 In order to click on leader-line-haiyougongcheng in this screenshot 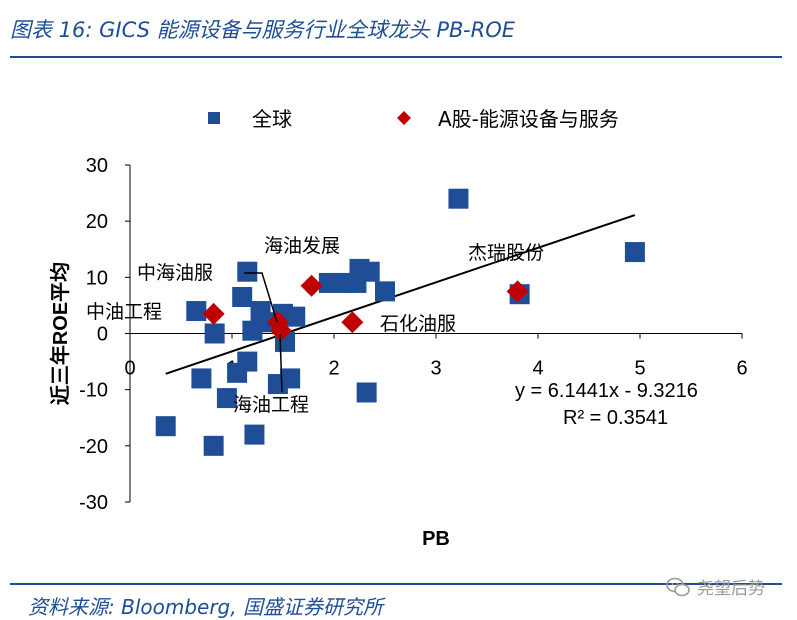, I will do `click(281, 363)`.